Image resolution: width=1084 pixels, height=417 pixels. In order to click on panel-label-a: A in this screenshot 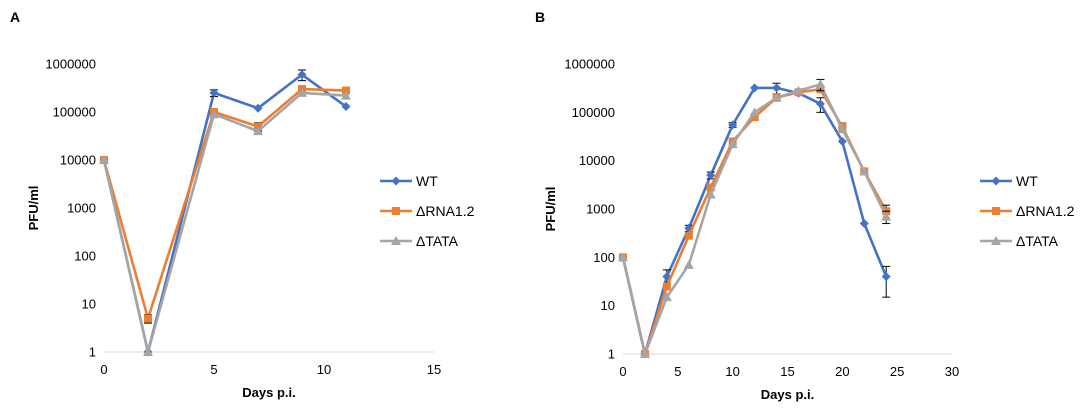, I will do `click(15, 17)`.